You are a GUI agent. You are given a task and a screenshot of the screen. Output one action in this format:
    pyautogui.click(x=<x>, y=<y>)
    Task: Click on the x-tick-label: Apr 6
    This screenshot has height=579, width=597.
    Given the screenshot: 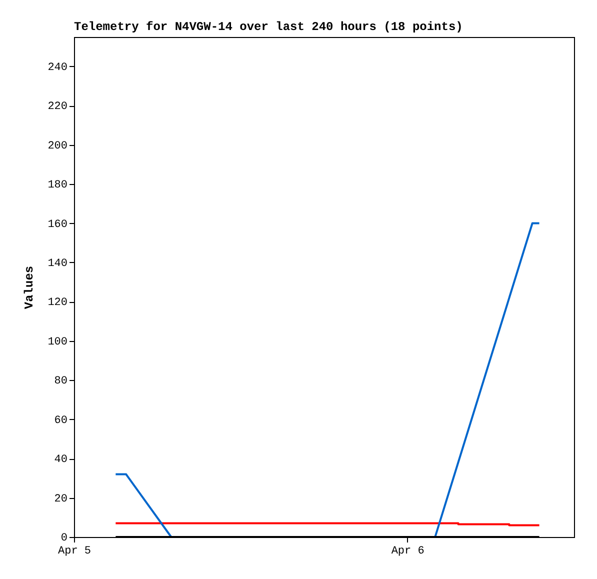 What is the action you would take?
    pyautogui.click(x=407, y=552)
    